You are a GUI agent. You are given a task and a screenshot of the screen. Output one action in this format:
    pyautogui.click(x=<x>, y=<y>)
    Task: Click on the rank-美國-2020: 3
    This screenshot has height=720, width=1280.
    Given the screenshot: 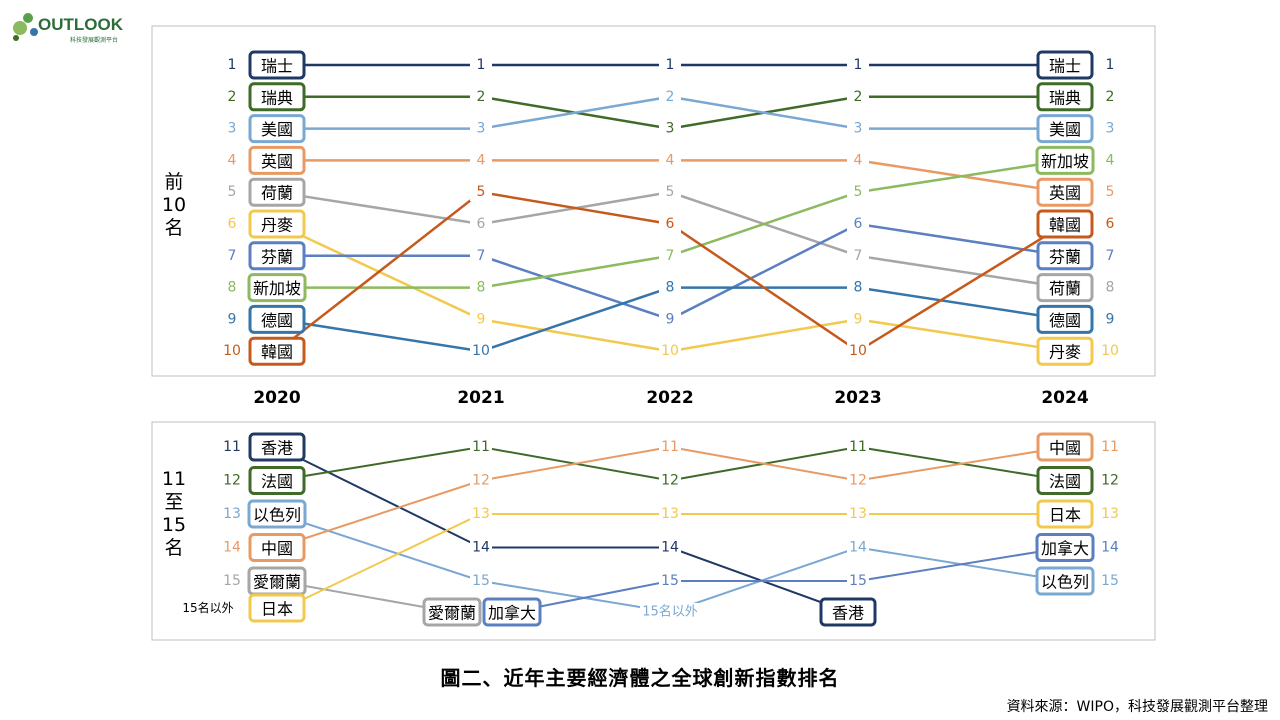 What is the action you would take?
    pyautogui.click(x=232, y=129)
    